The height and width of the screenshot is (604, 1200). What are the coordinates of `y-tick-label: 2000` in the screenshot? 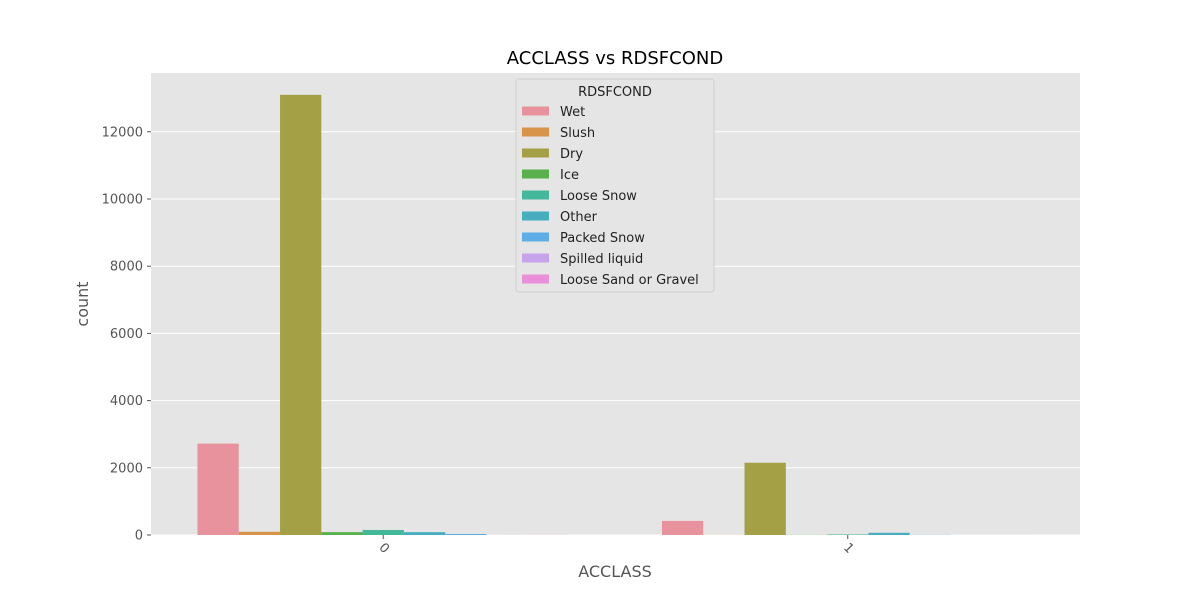 It's located at (126, 468).